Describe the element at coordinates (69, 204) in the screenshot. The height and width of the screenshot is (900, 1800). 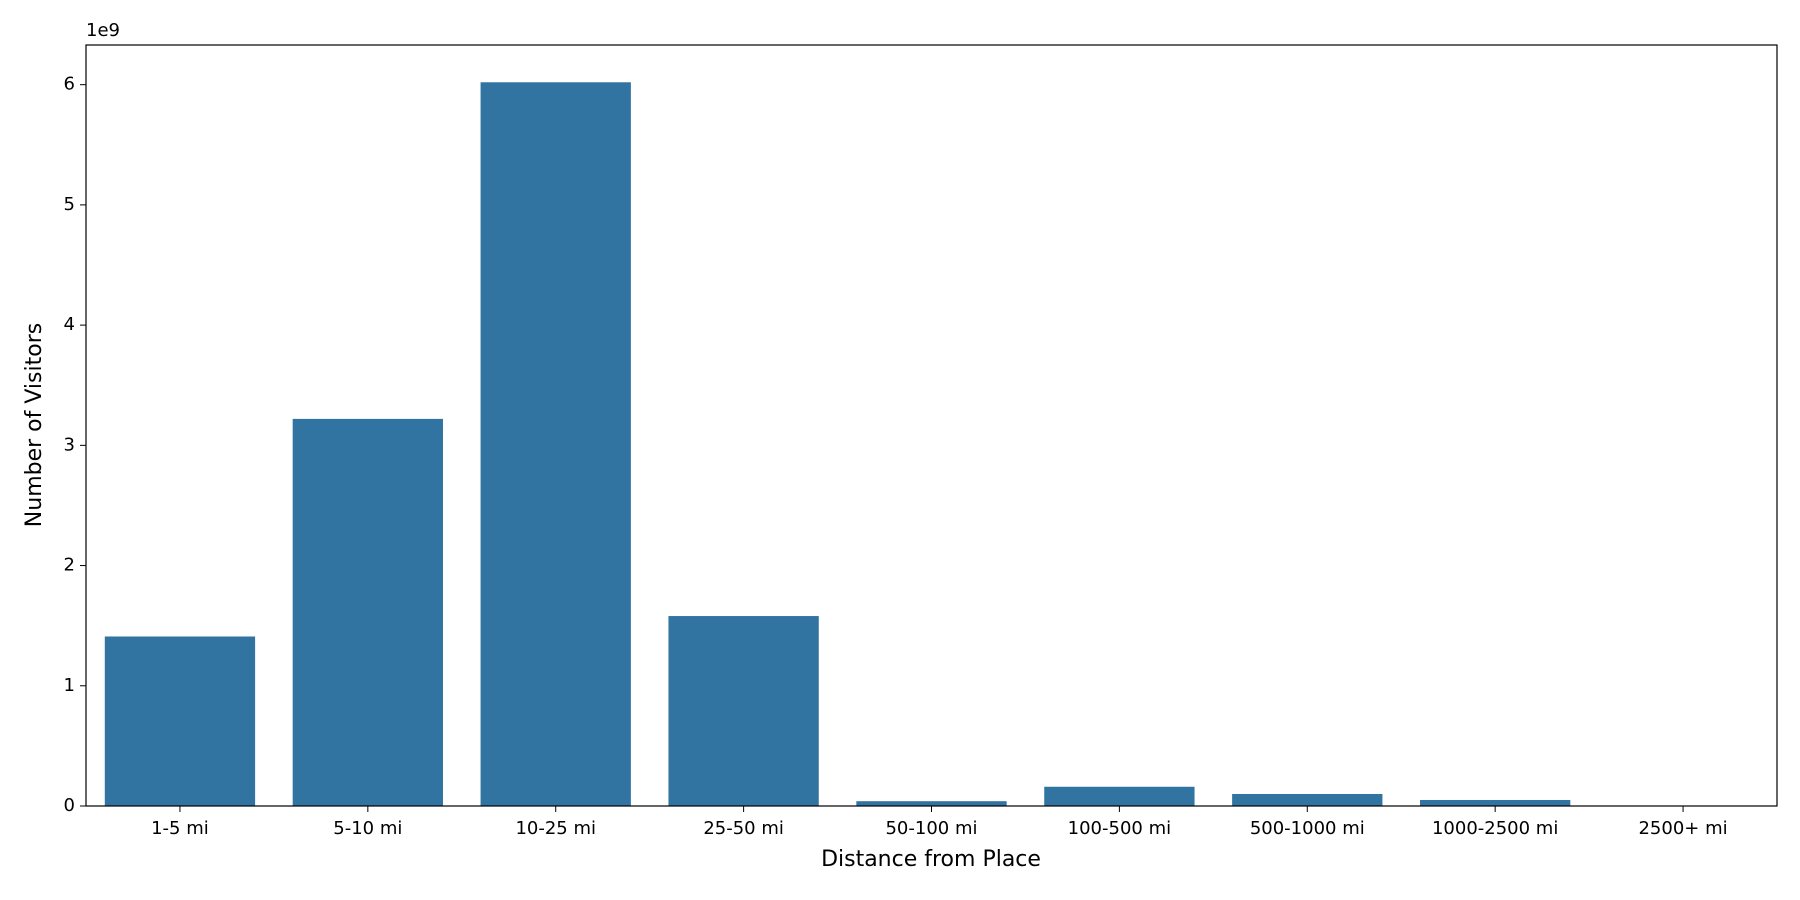
I see `y-tick-label: 5` at that location.